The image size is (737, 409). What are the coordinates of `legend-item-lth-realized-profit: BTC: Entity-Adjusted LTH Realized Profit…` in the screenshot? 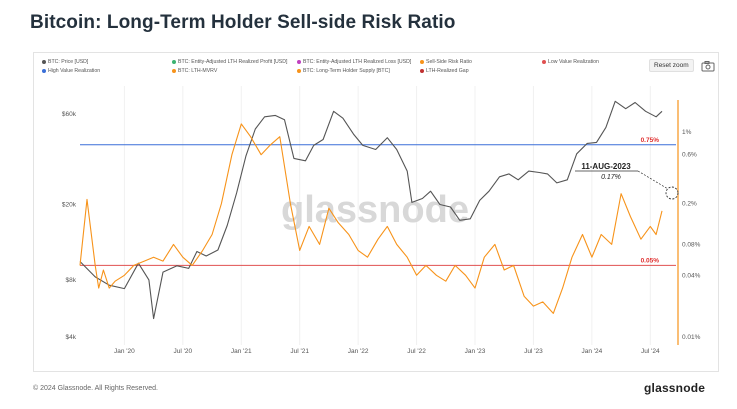 It's located at (229, 62).